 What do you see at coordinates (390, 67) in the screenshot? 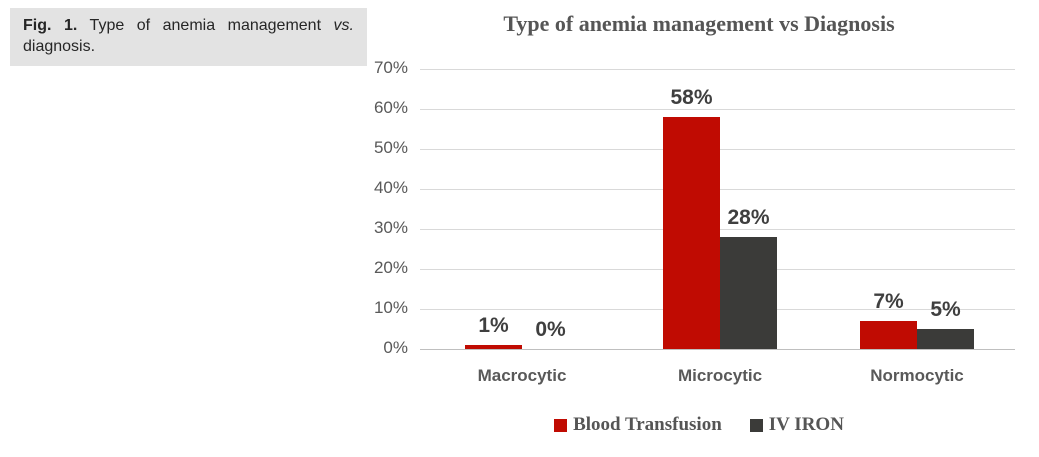
I see `y-axis-tick-label: 70%` at bounding box center [390, 67].